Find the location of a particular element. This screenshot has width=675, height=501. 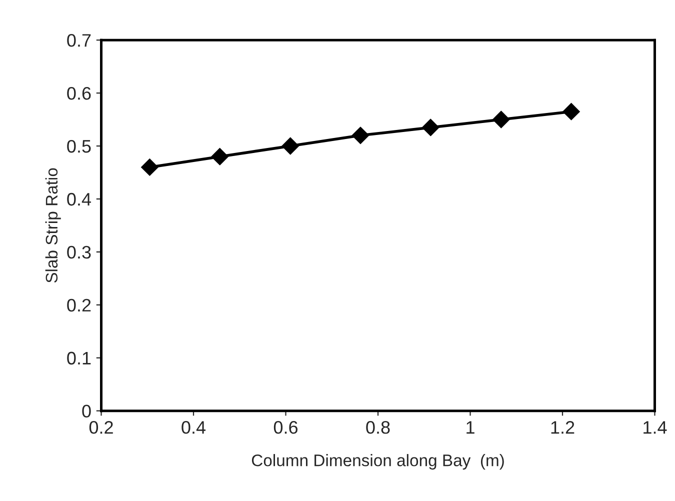

x-tick-label: 0.2 is located at coordinates (101, 427).